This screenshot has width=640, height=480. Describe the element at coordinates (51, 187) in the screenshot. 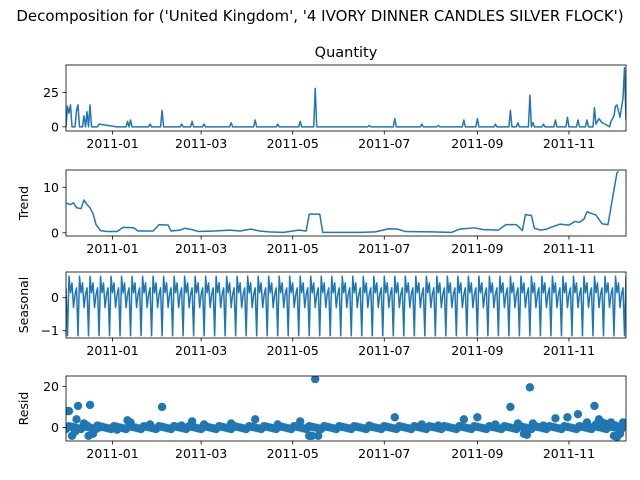

I see `y-tick-label: 10` at that location.